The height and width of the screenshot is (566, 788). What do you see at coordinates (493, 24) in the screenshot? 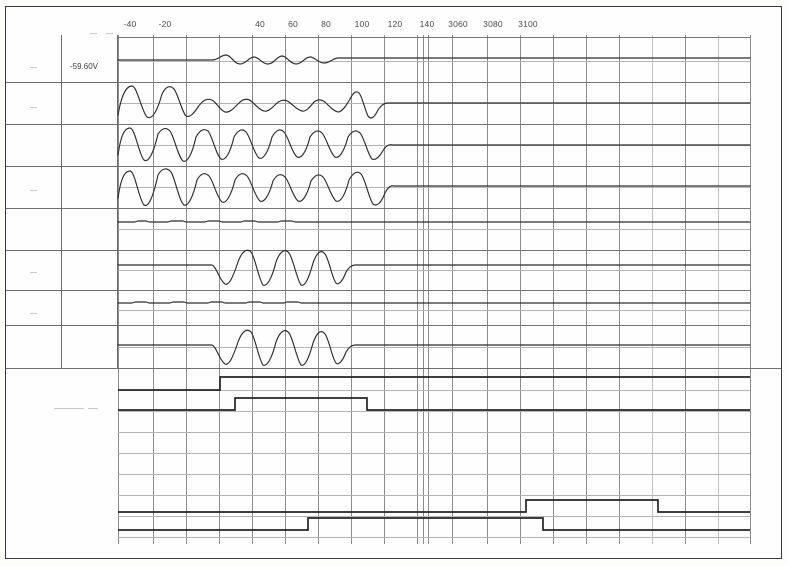
I see `axis-tick-label: 3080` at bounding box center [493, 24].